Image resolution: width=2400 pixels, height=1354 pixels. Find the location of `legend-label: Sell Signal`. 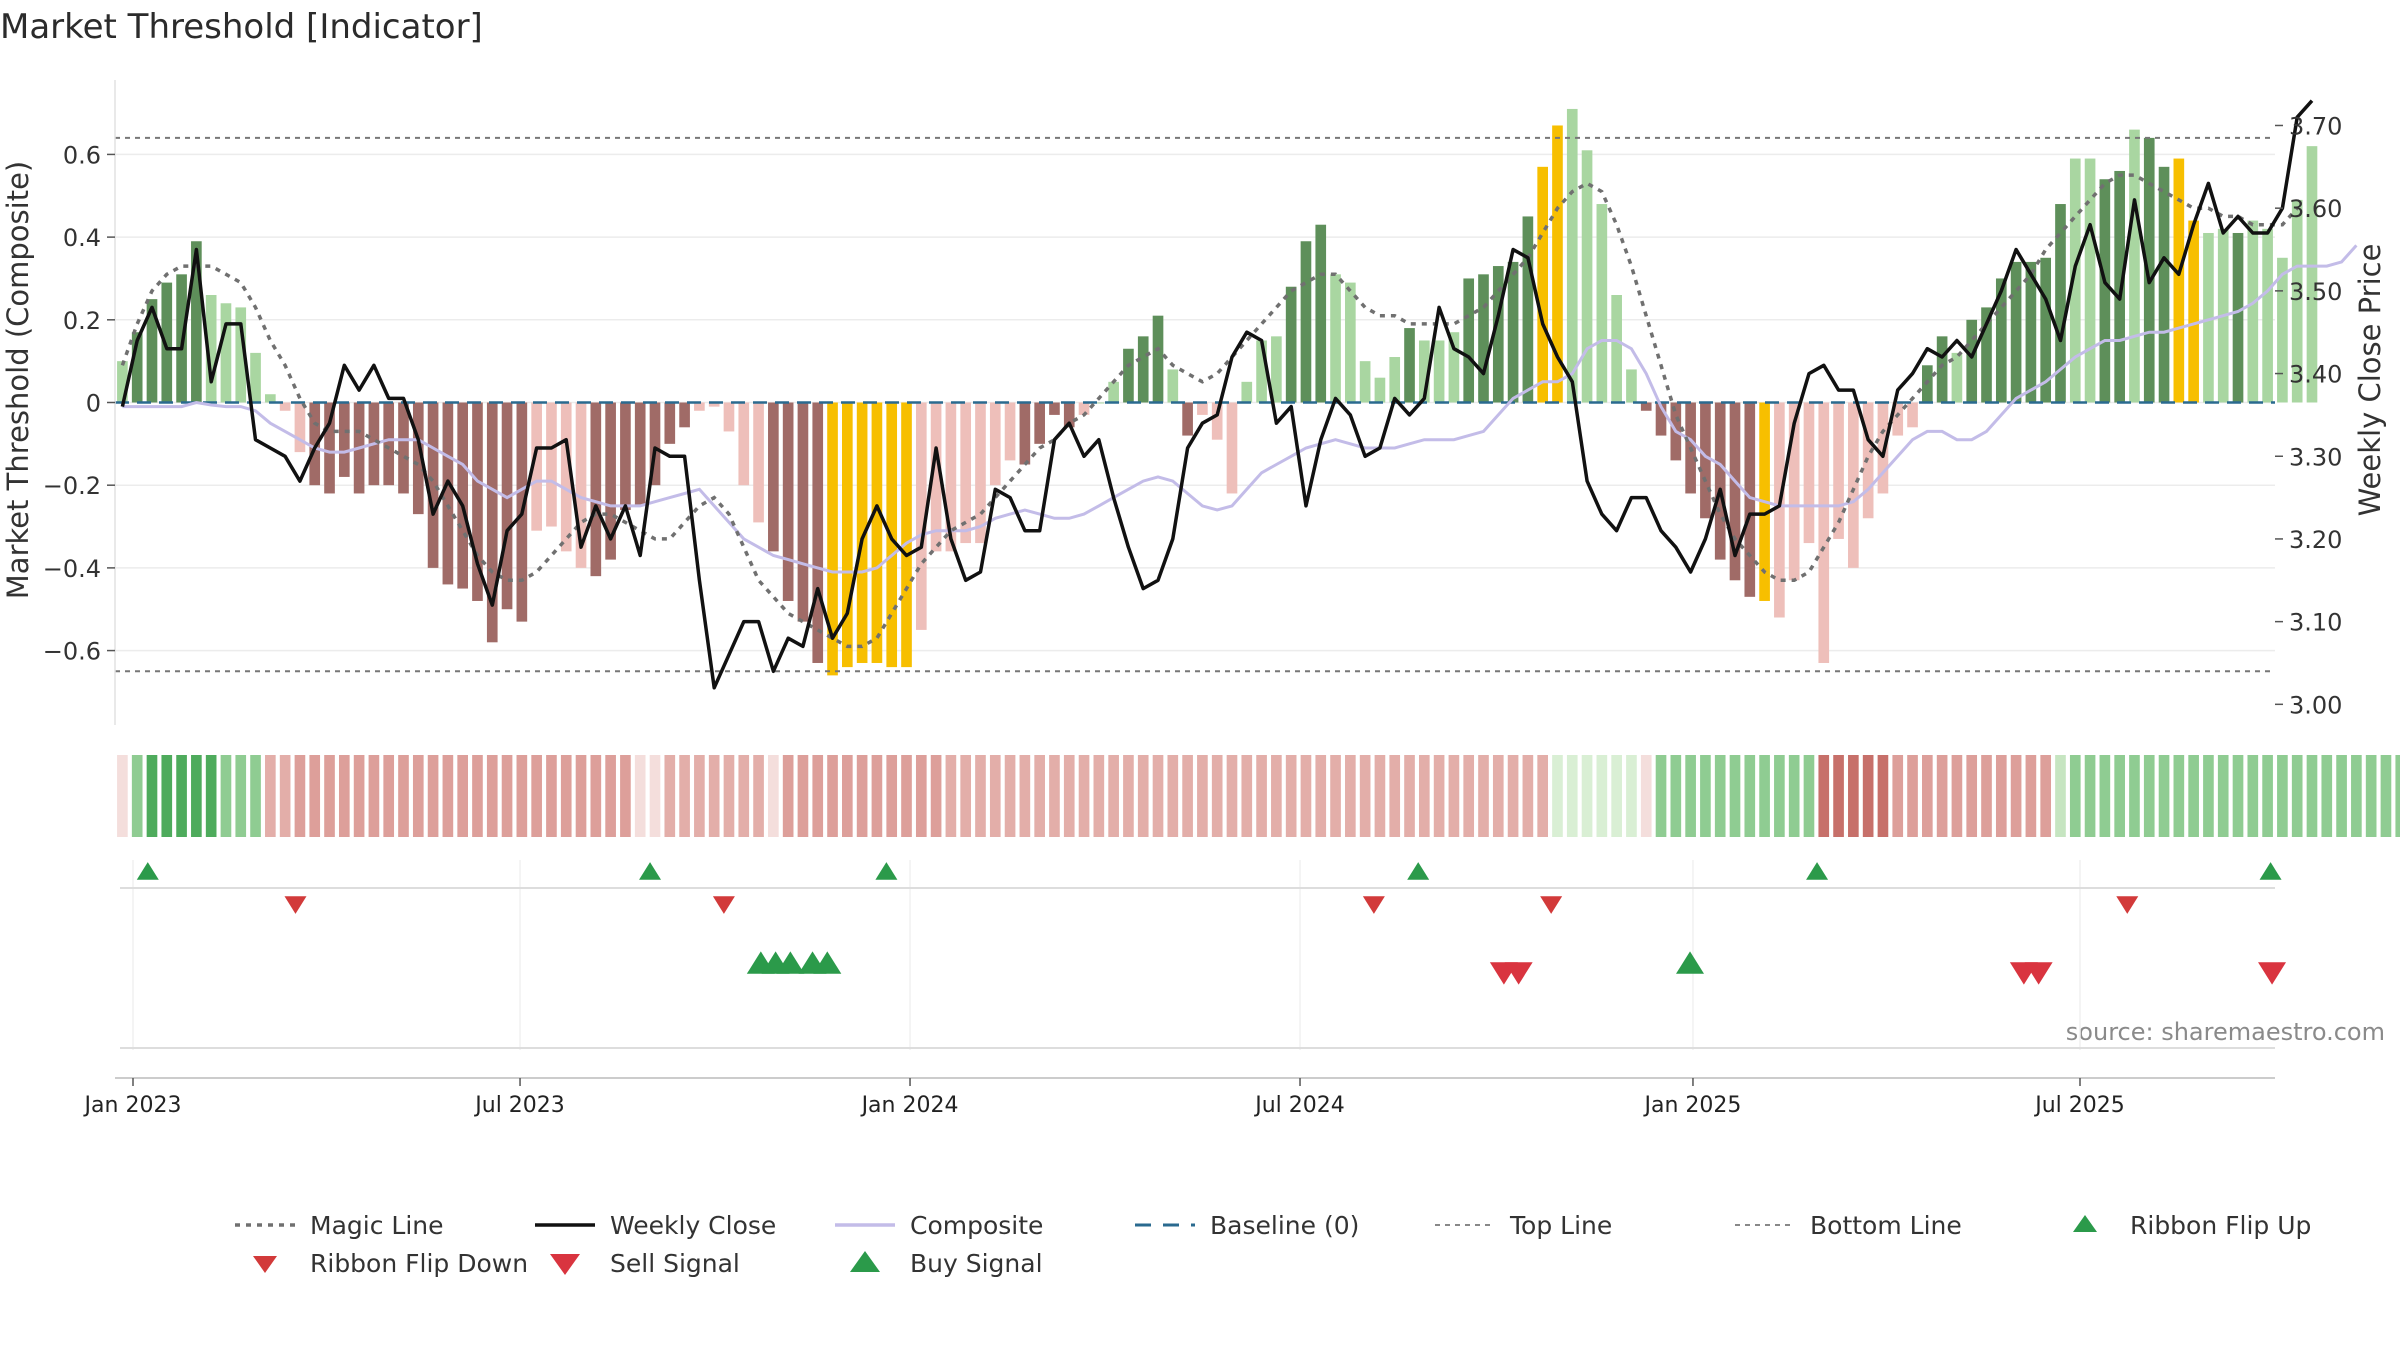

legend-label: Sell Signal is located at coordinates (675, 1263).